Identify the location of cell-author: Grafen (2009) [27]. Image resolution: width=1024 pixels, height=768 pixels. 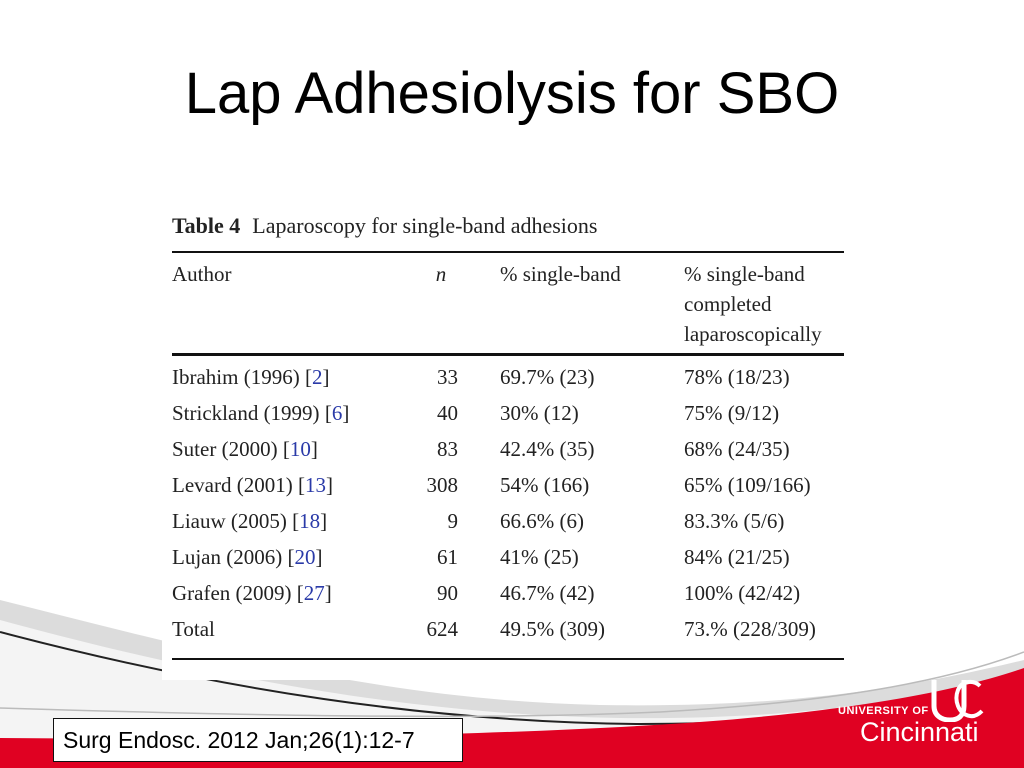
(252, 593).